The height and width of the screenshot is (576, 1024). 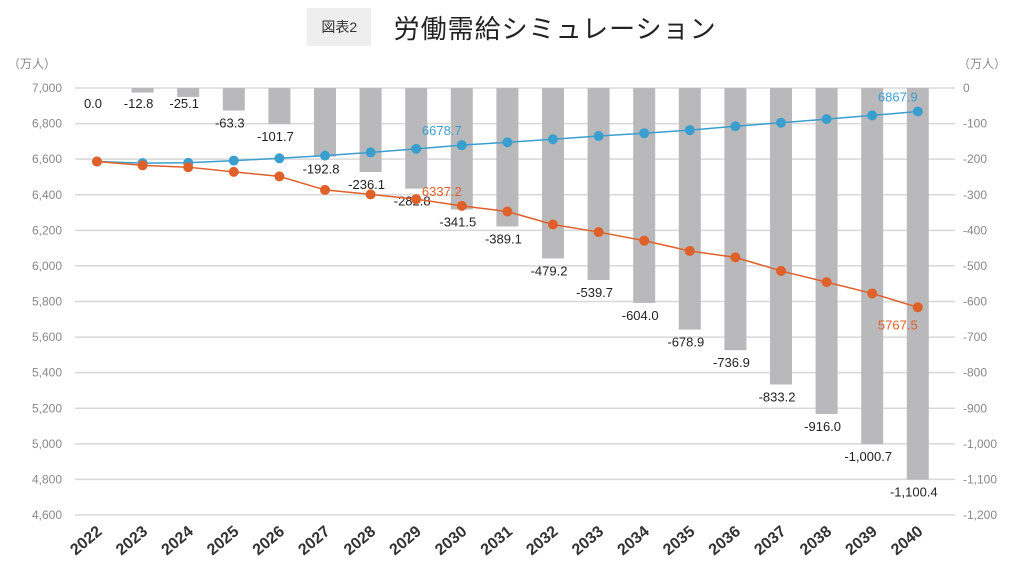 What do you see at coordinates (314, 541) in the screenshot?
I see `x-tick-label: 2027` at bounding box center [314, 541].